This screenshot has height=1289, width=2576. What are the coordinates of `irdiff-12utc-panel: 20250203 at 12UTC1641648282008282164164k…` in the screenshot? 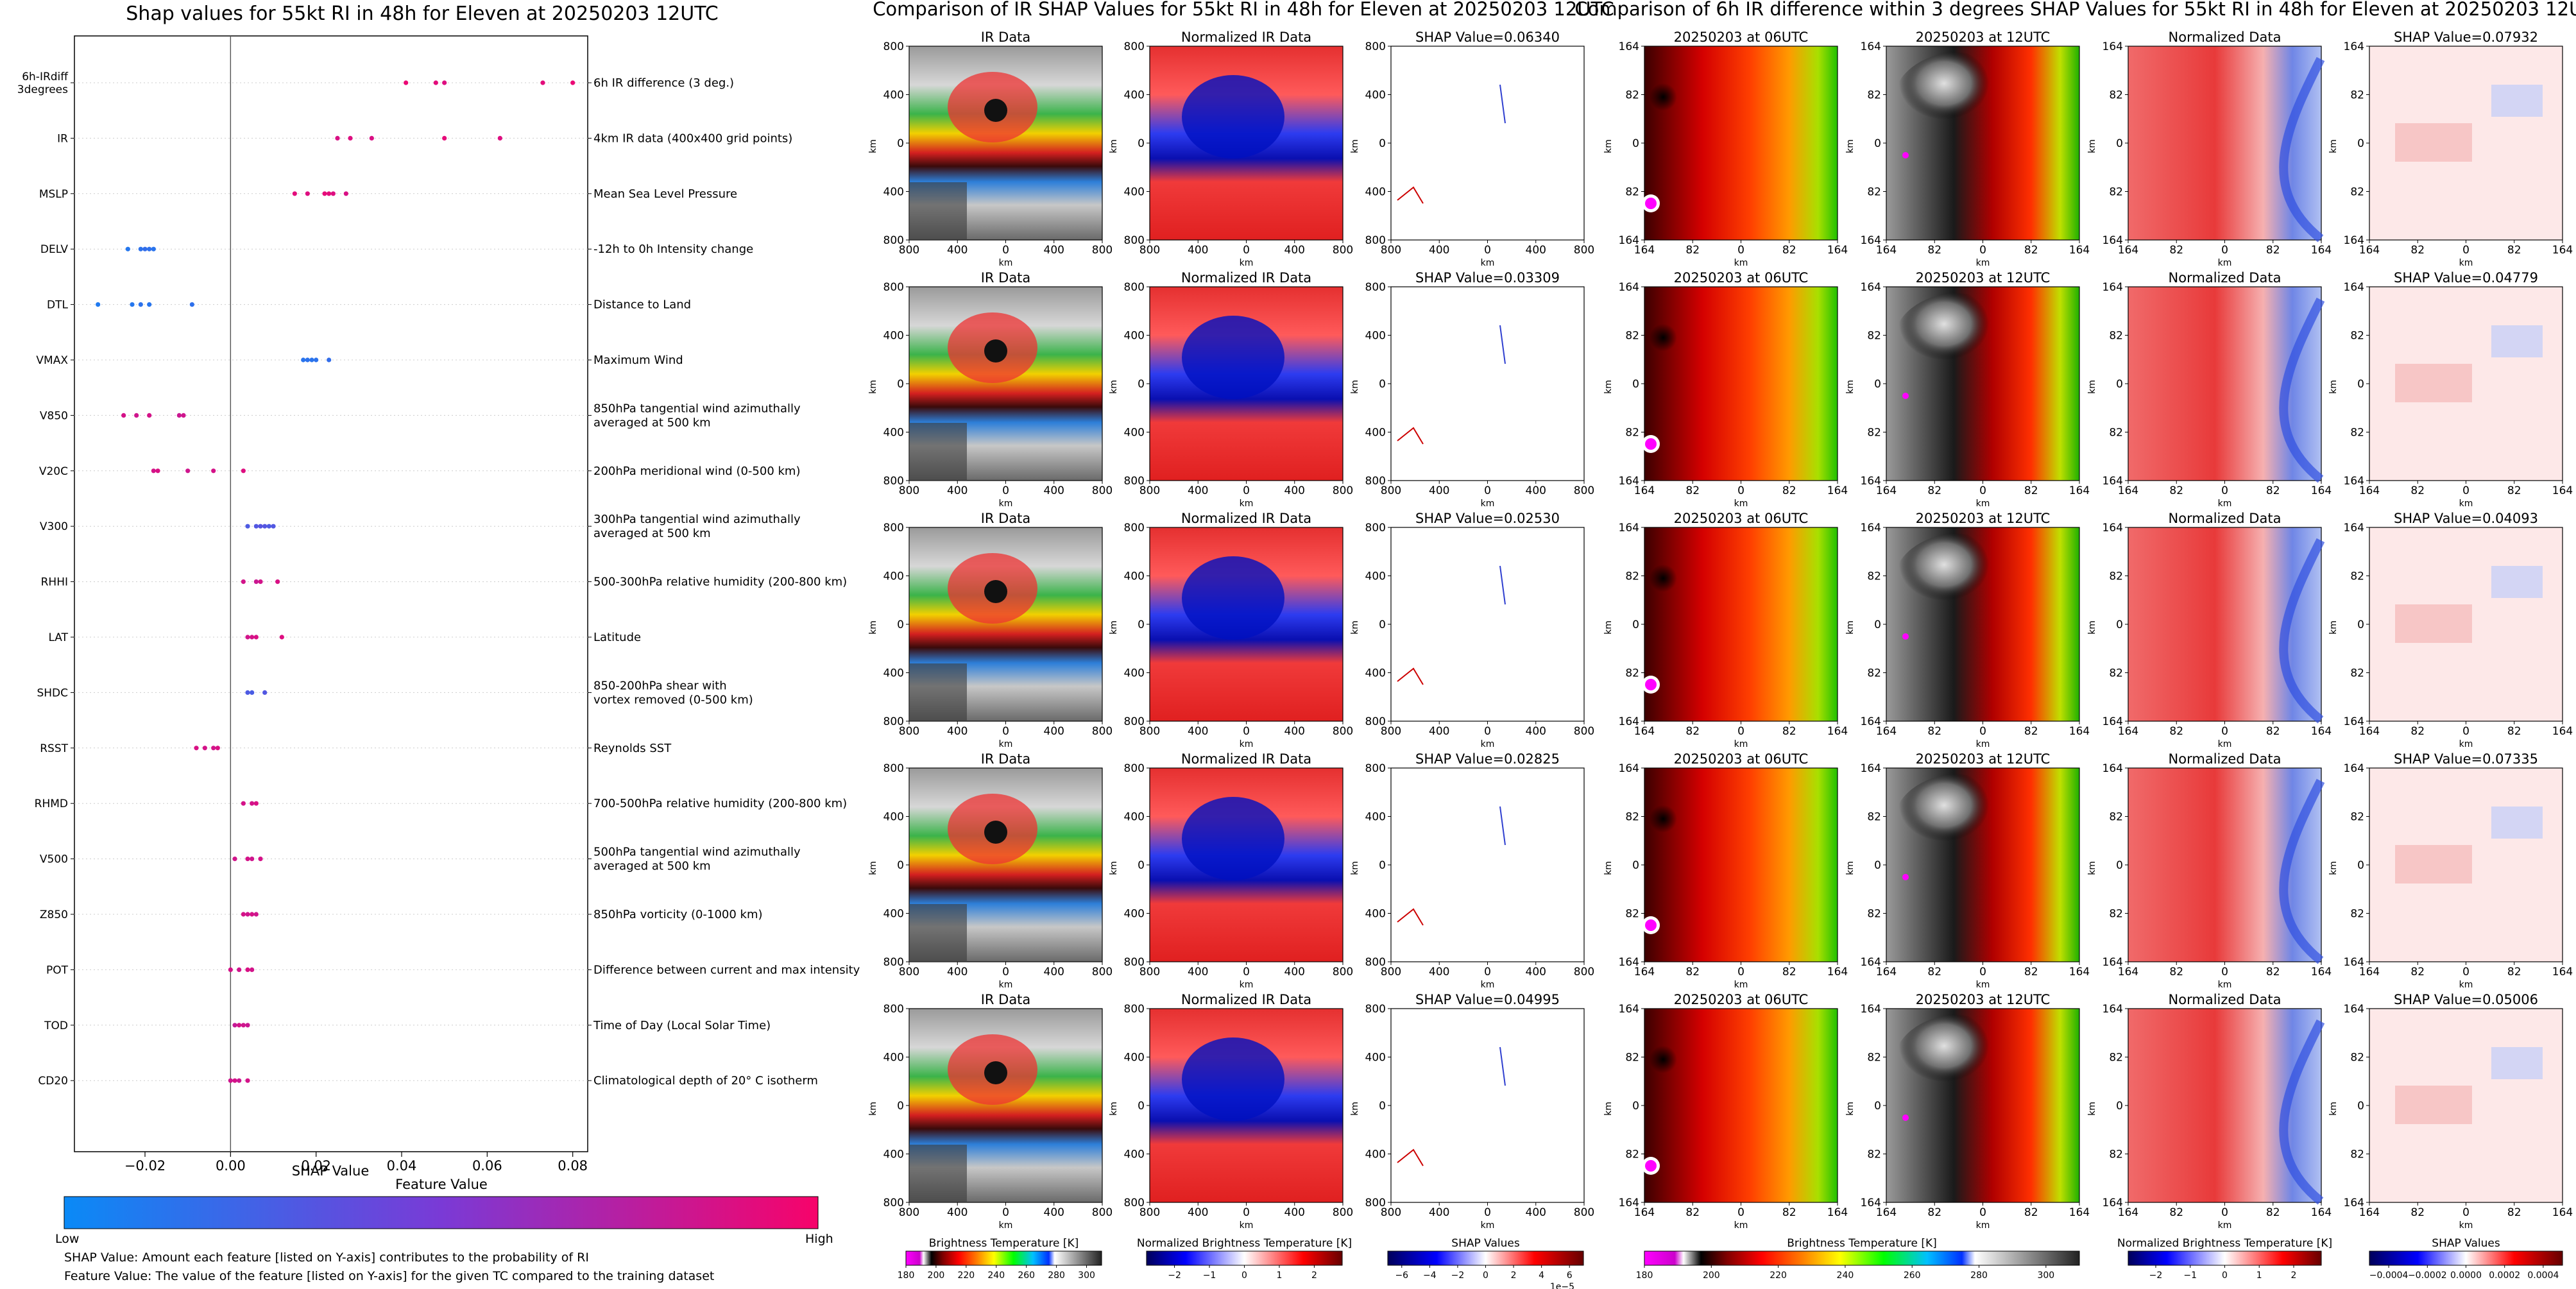 It's located at (1967, 1111).